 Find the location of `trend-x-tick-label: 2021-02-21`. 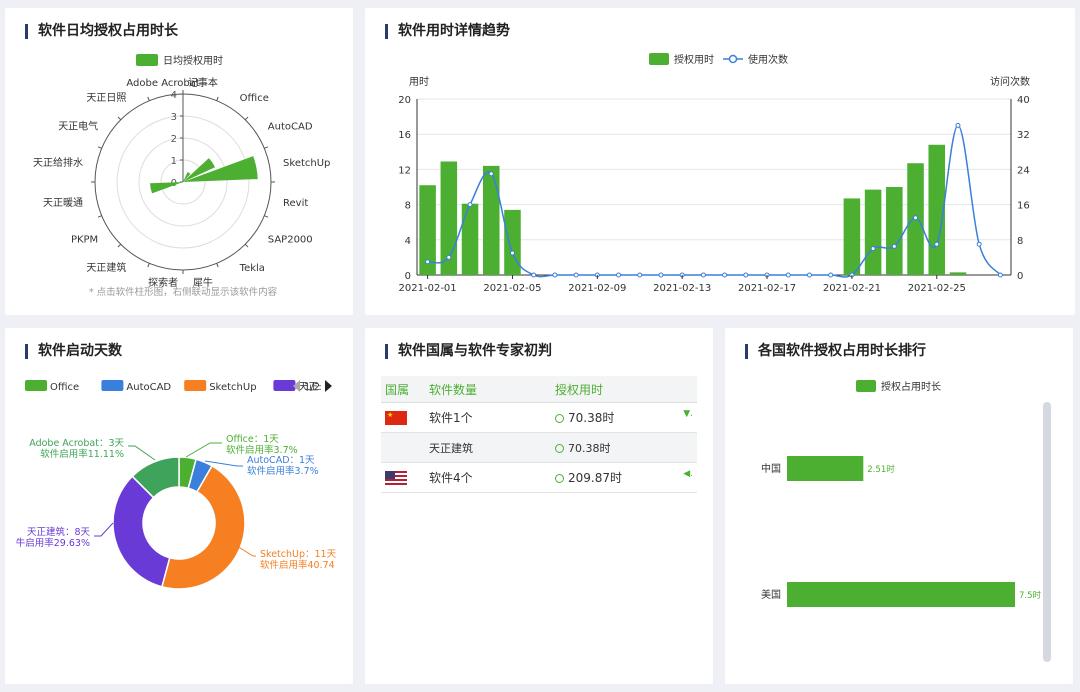

trend-x-tick-label: 2021-02-21 is located at coordinates (852, 288).